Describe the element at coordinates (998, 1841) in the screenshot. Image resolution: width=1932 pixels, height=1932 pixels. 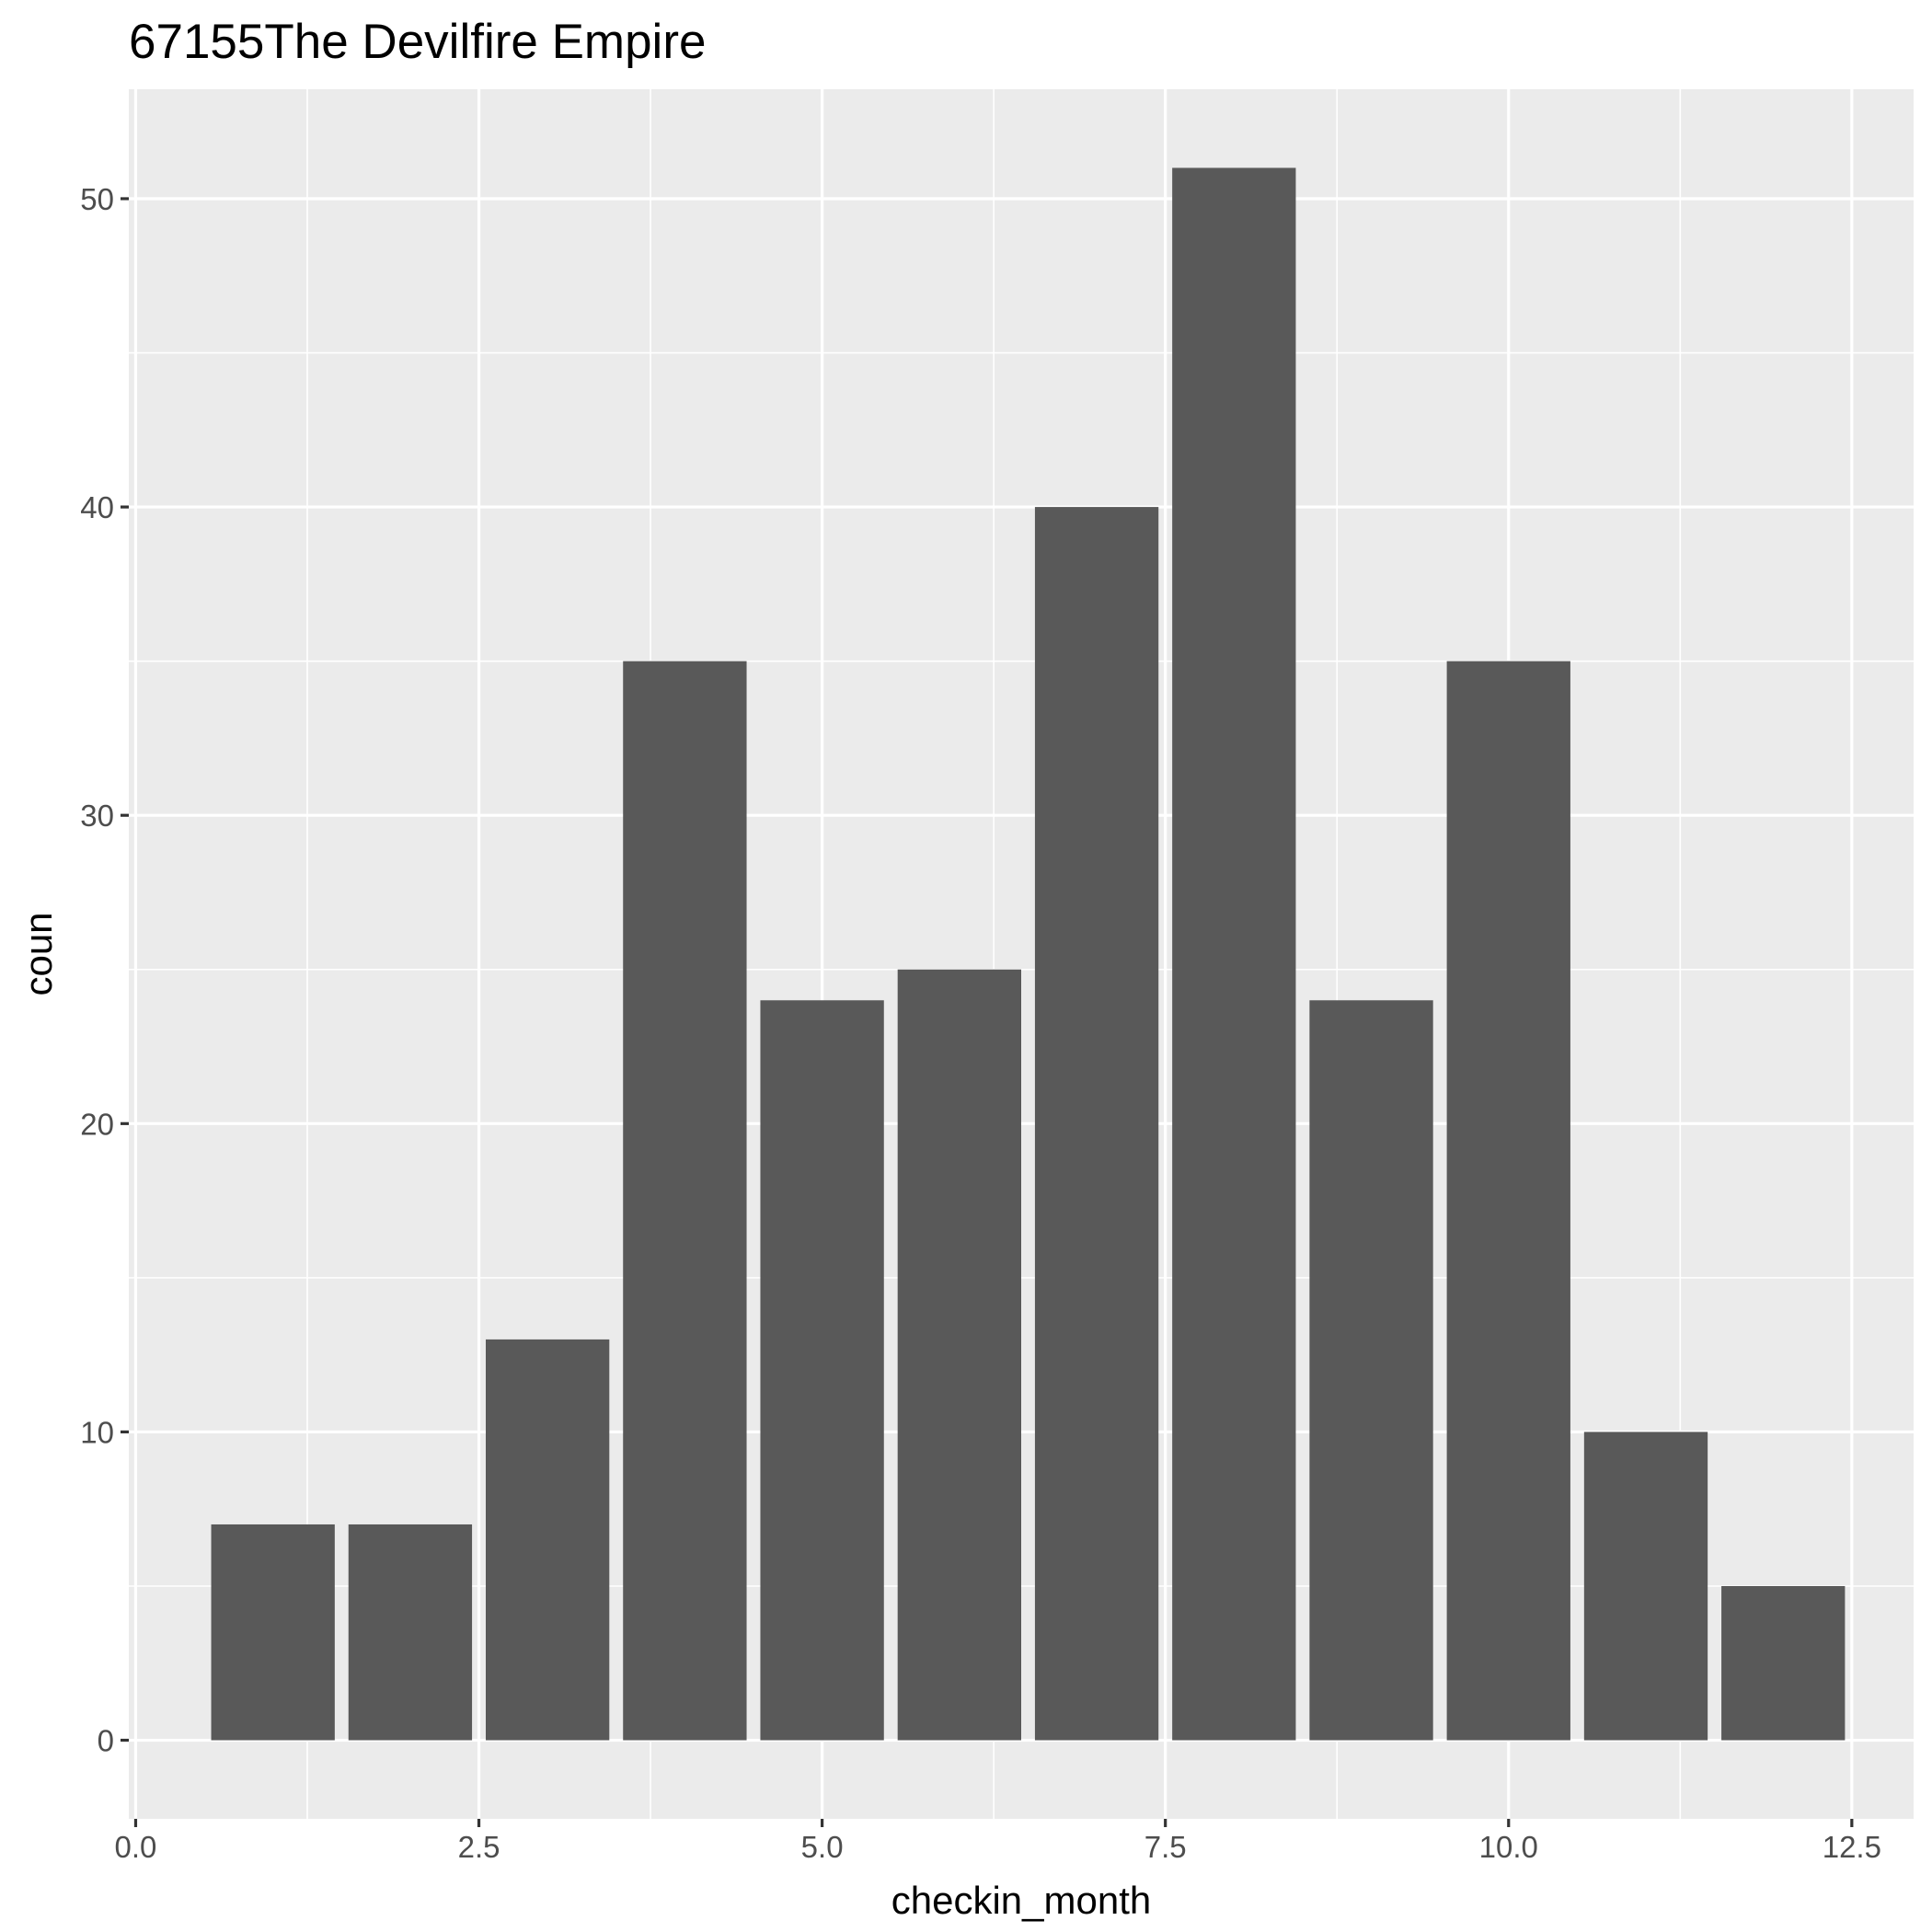
I see `x-axis: 0.0 2.5 5.0 7.5 10.0 12.5` at that location.